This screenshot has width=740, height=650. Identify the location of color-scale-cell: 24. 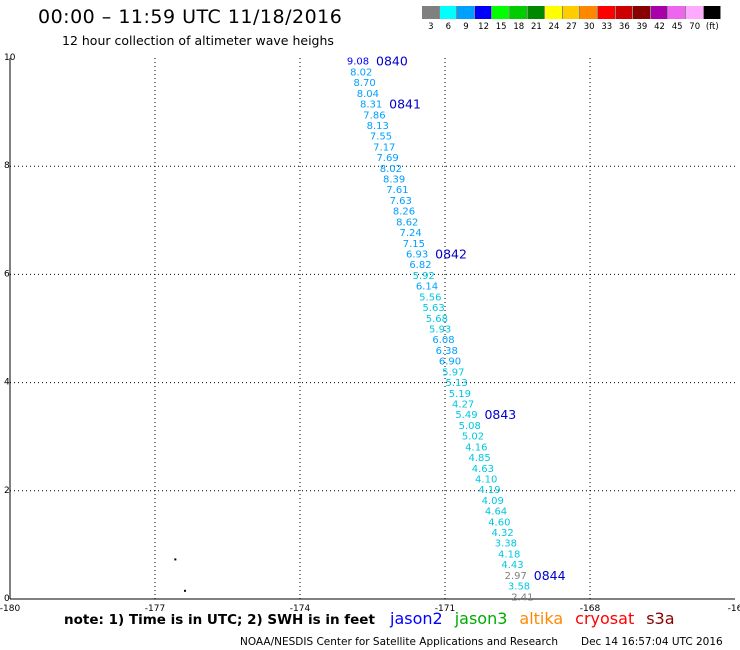
(554, 19).